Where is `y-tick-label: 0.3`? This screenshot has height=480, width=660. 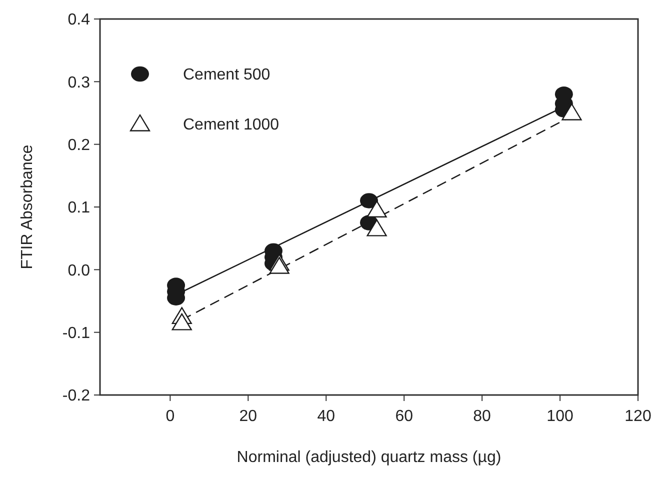 y-tick-label: 0.3 is located at coordinates (79, 83).